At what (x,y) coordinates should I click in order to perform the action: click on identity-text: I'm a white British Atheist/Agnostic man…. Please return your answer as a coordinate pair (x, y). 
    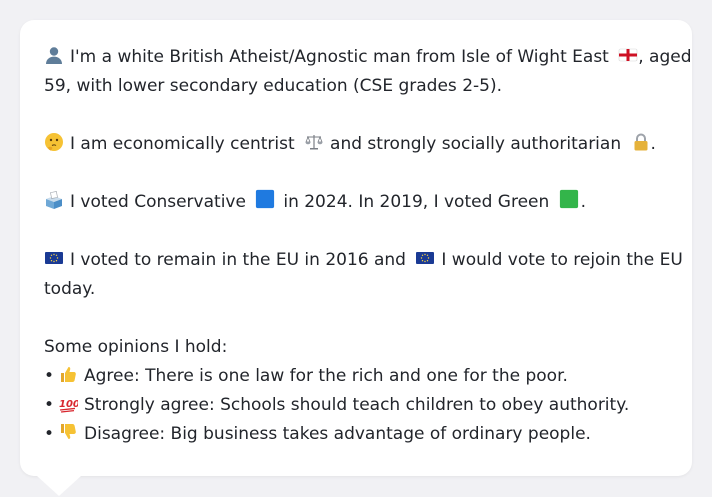
    Looking at the image, I should click on (339, 57).